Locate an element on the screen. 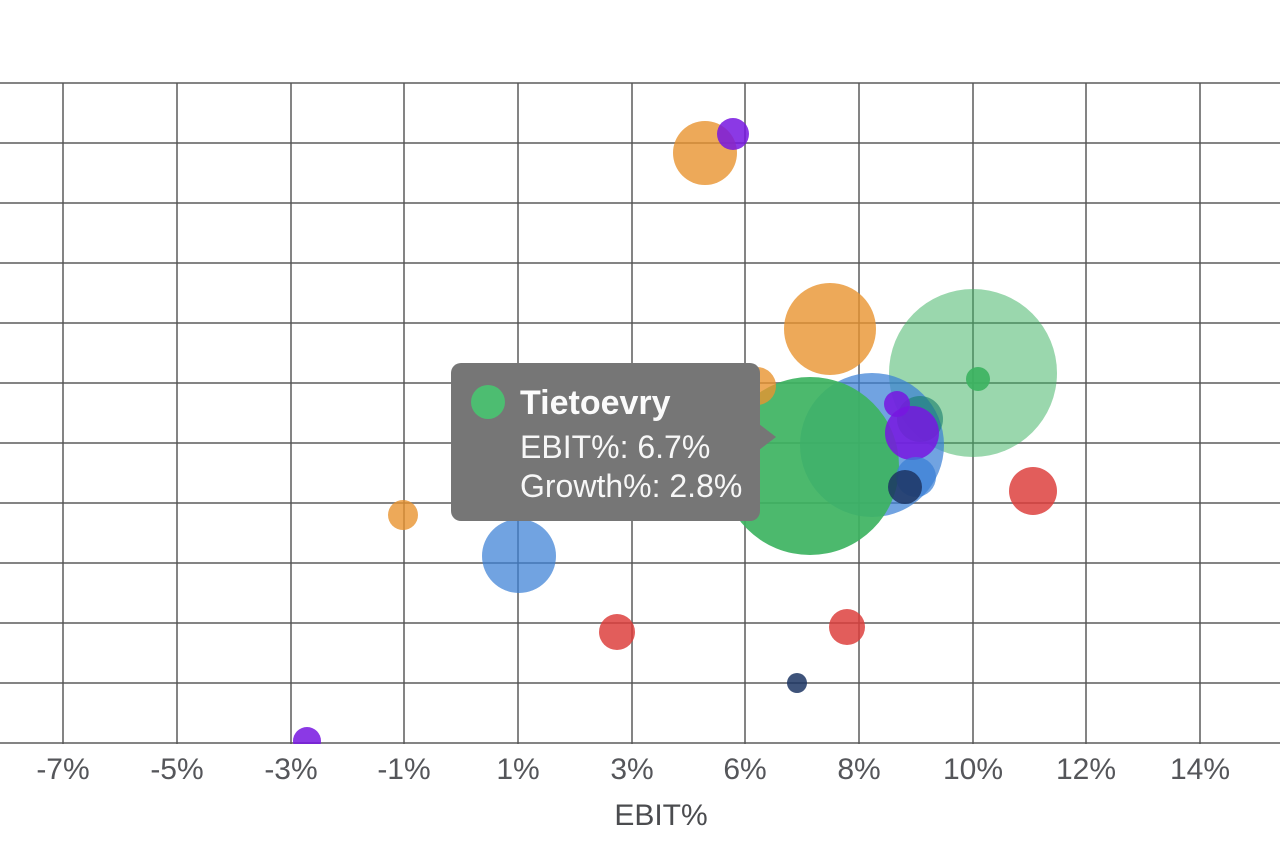 The width and height of the screenshot is (1280, 852). bubble-navy-small is located at coordinates (797, 683).